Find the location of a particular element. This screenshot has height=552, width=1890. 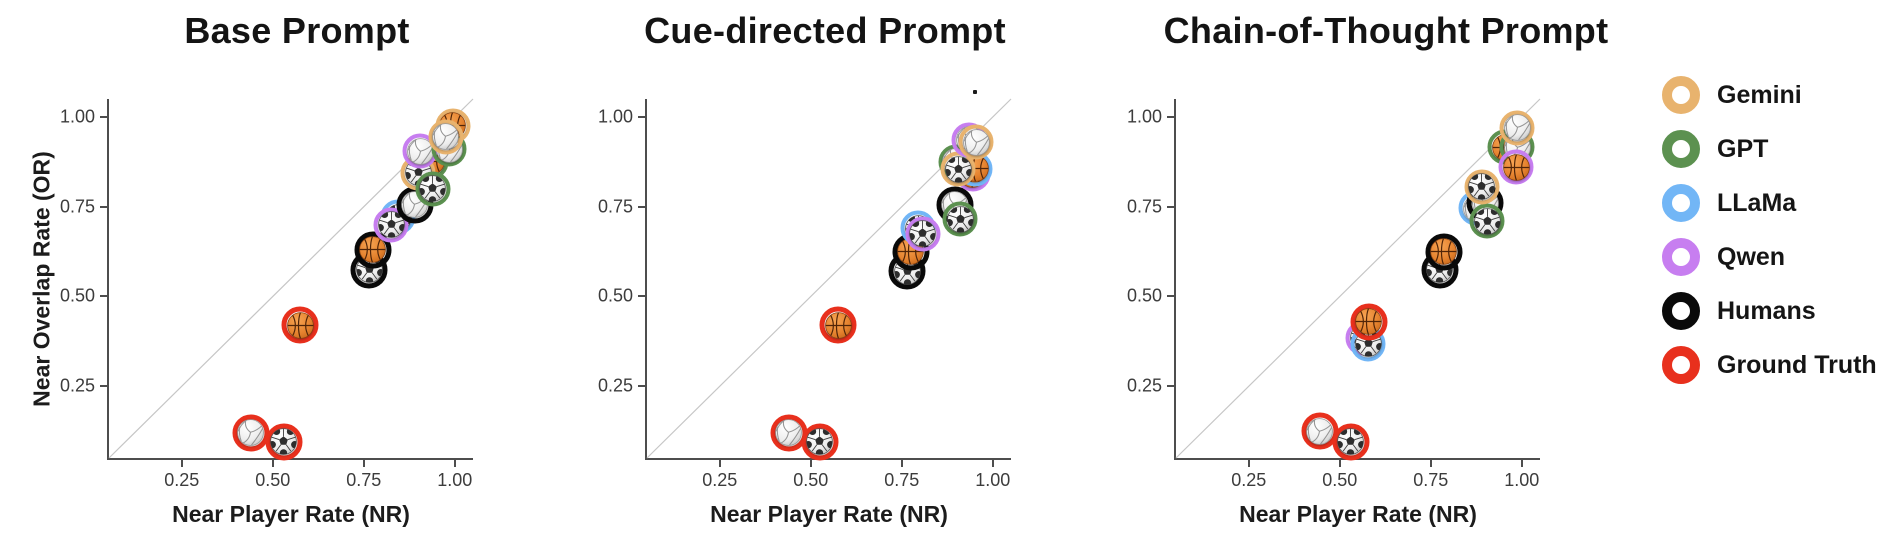

legend-label: LLaMa is located at coordinates (1757, 202).